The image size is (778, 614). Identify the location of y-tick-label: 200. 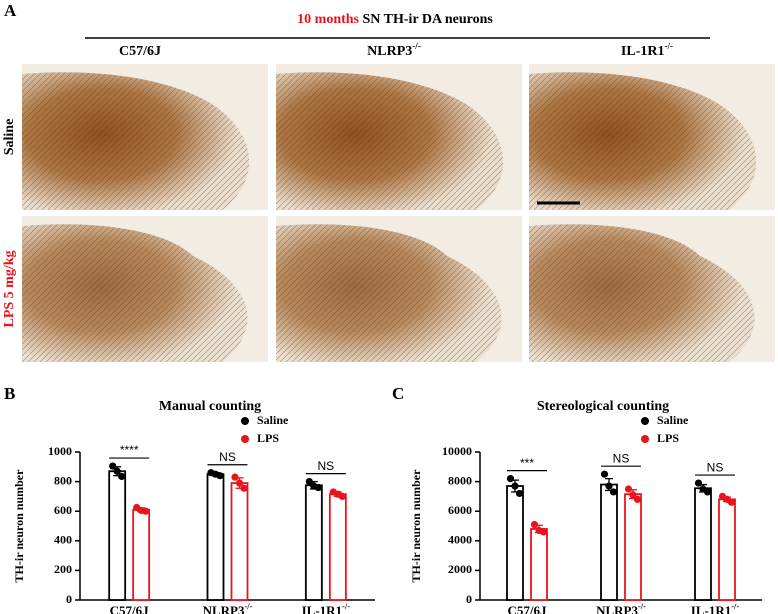
(63, 569).